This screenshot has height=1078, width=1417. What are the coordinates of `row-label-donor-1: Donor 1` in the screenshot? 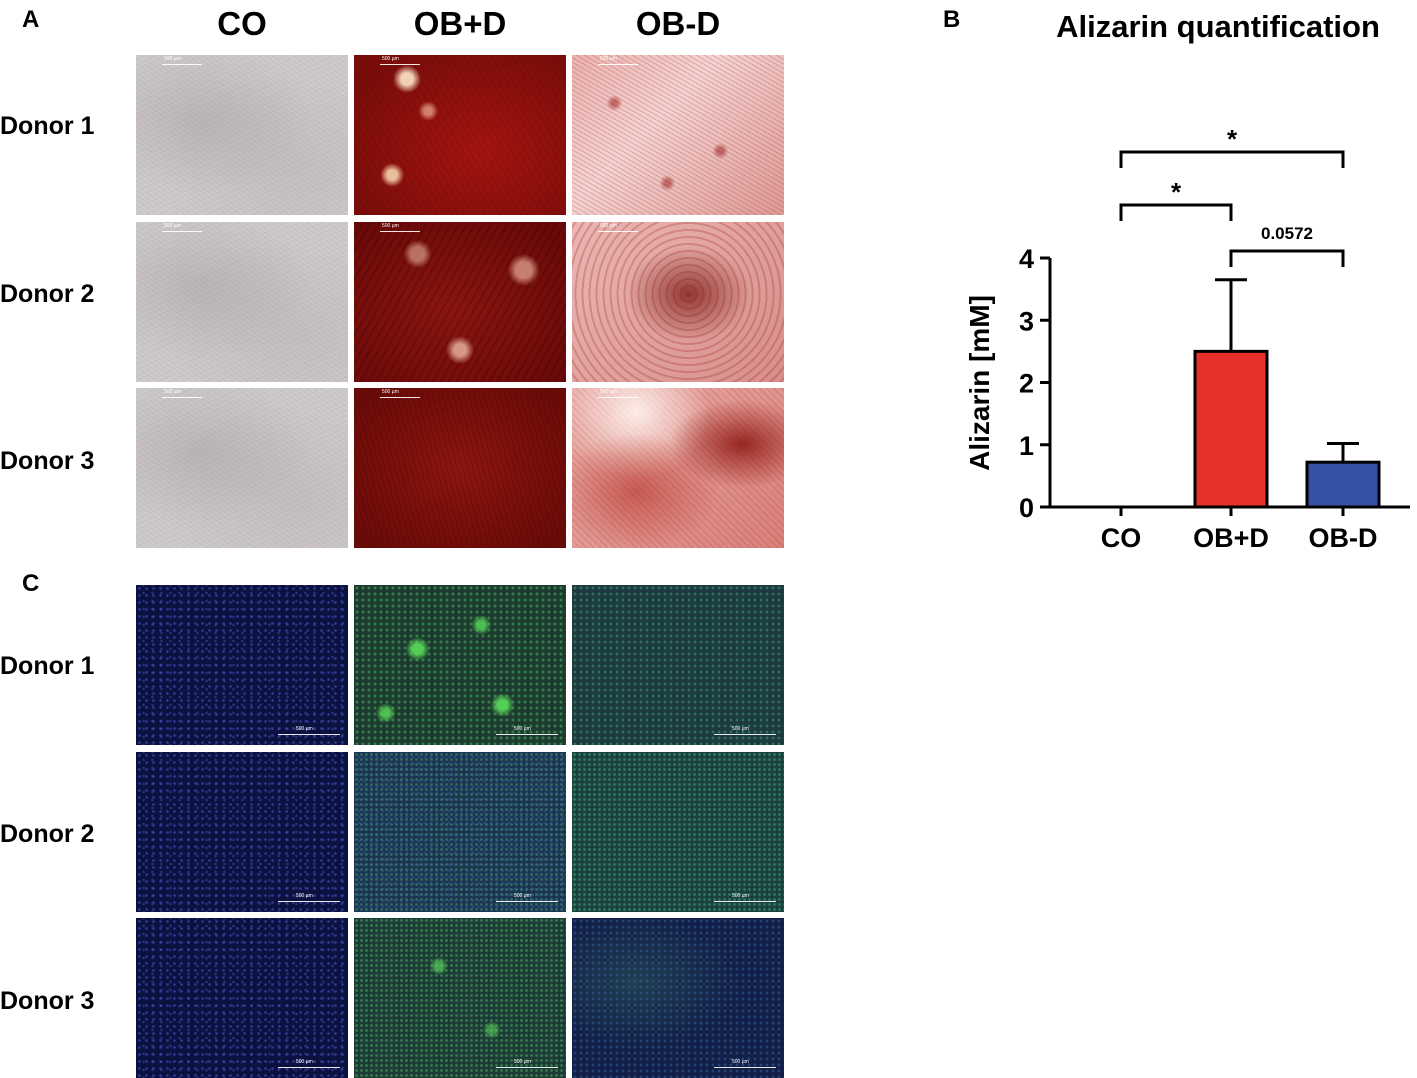 It's located at (47, 126).